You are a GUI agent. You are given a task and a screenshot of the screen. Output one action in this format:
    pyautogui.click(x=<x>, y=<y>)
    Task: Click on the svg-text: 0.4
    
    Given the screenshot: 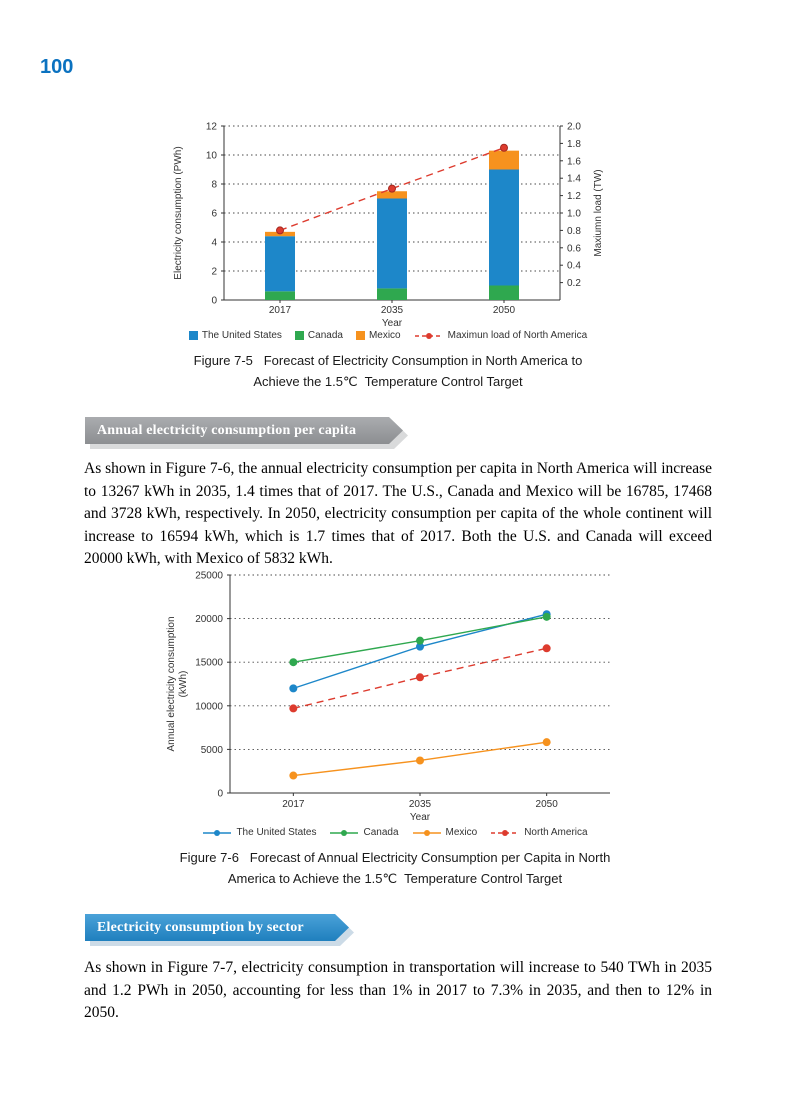 What is the action you would take?
    pyautogui.click(x=574, y=266)
    